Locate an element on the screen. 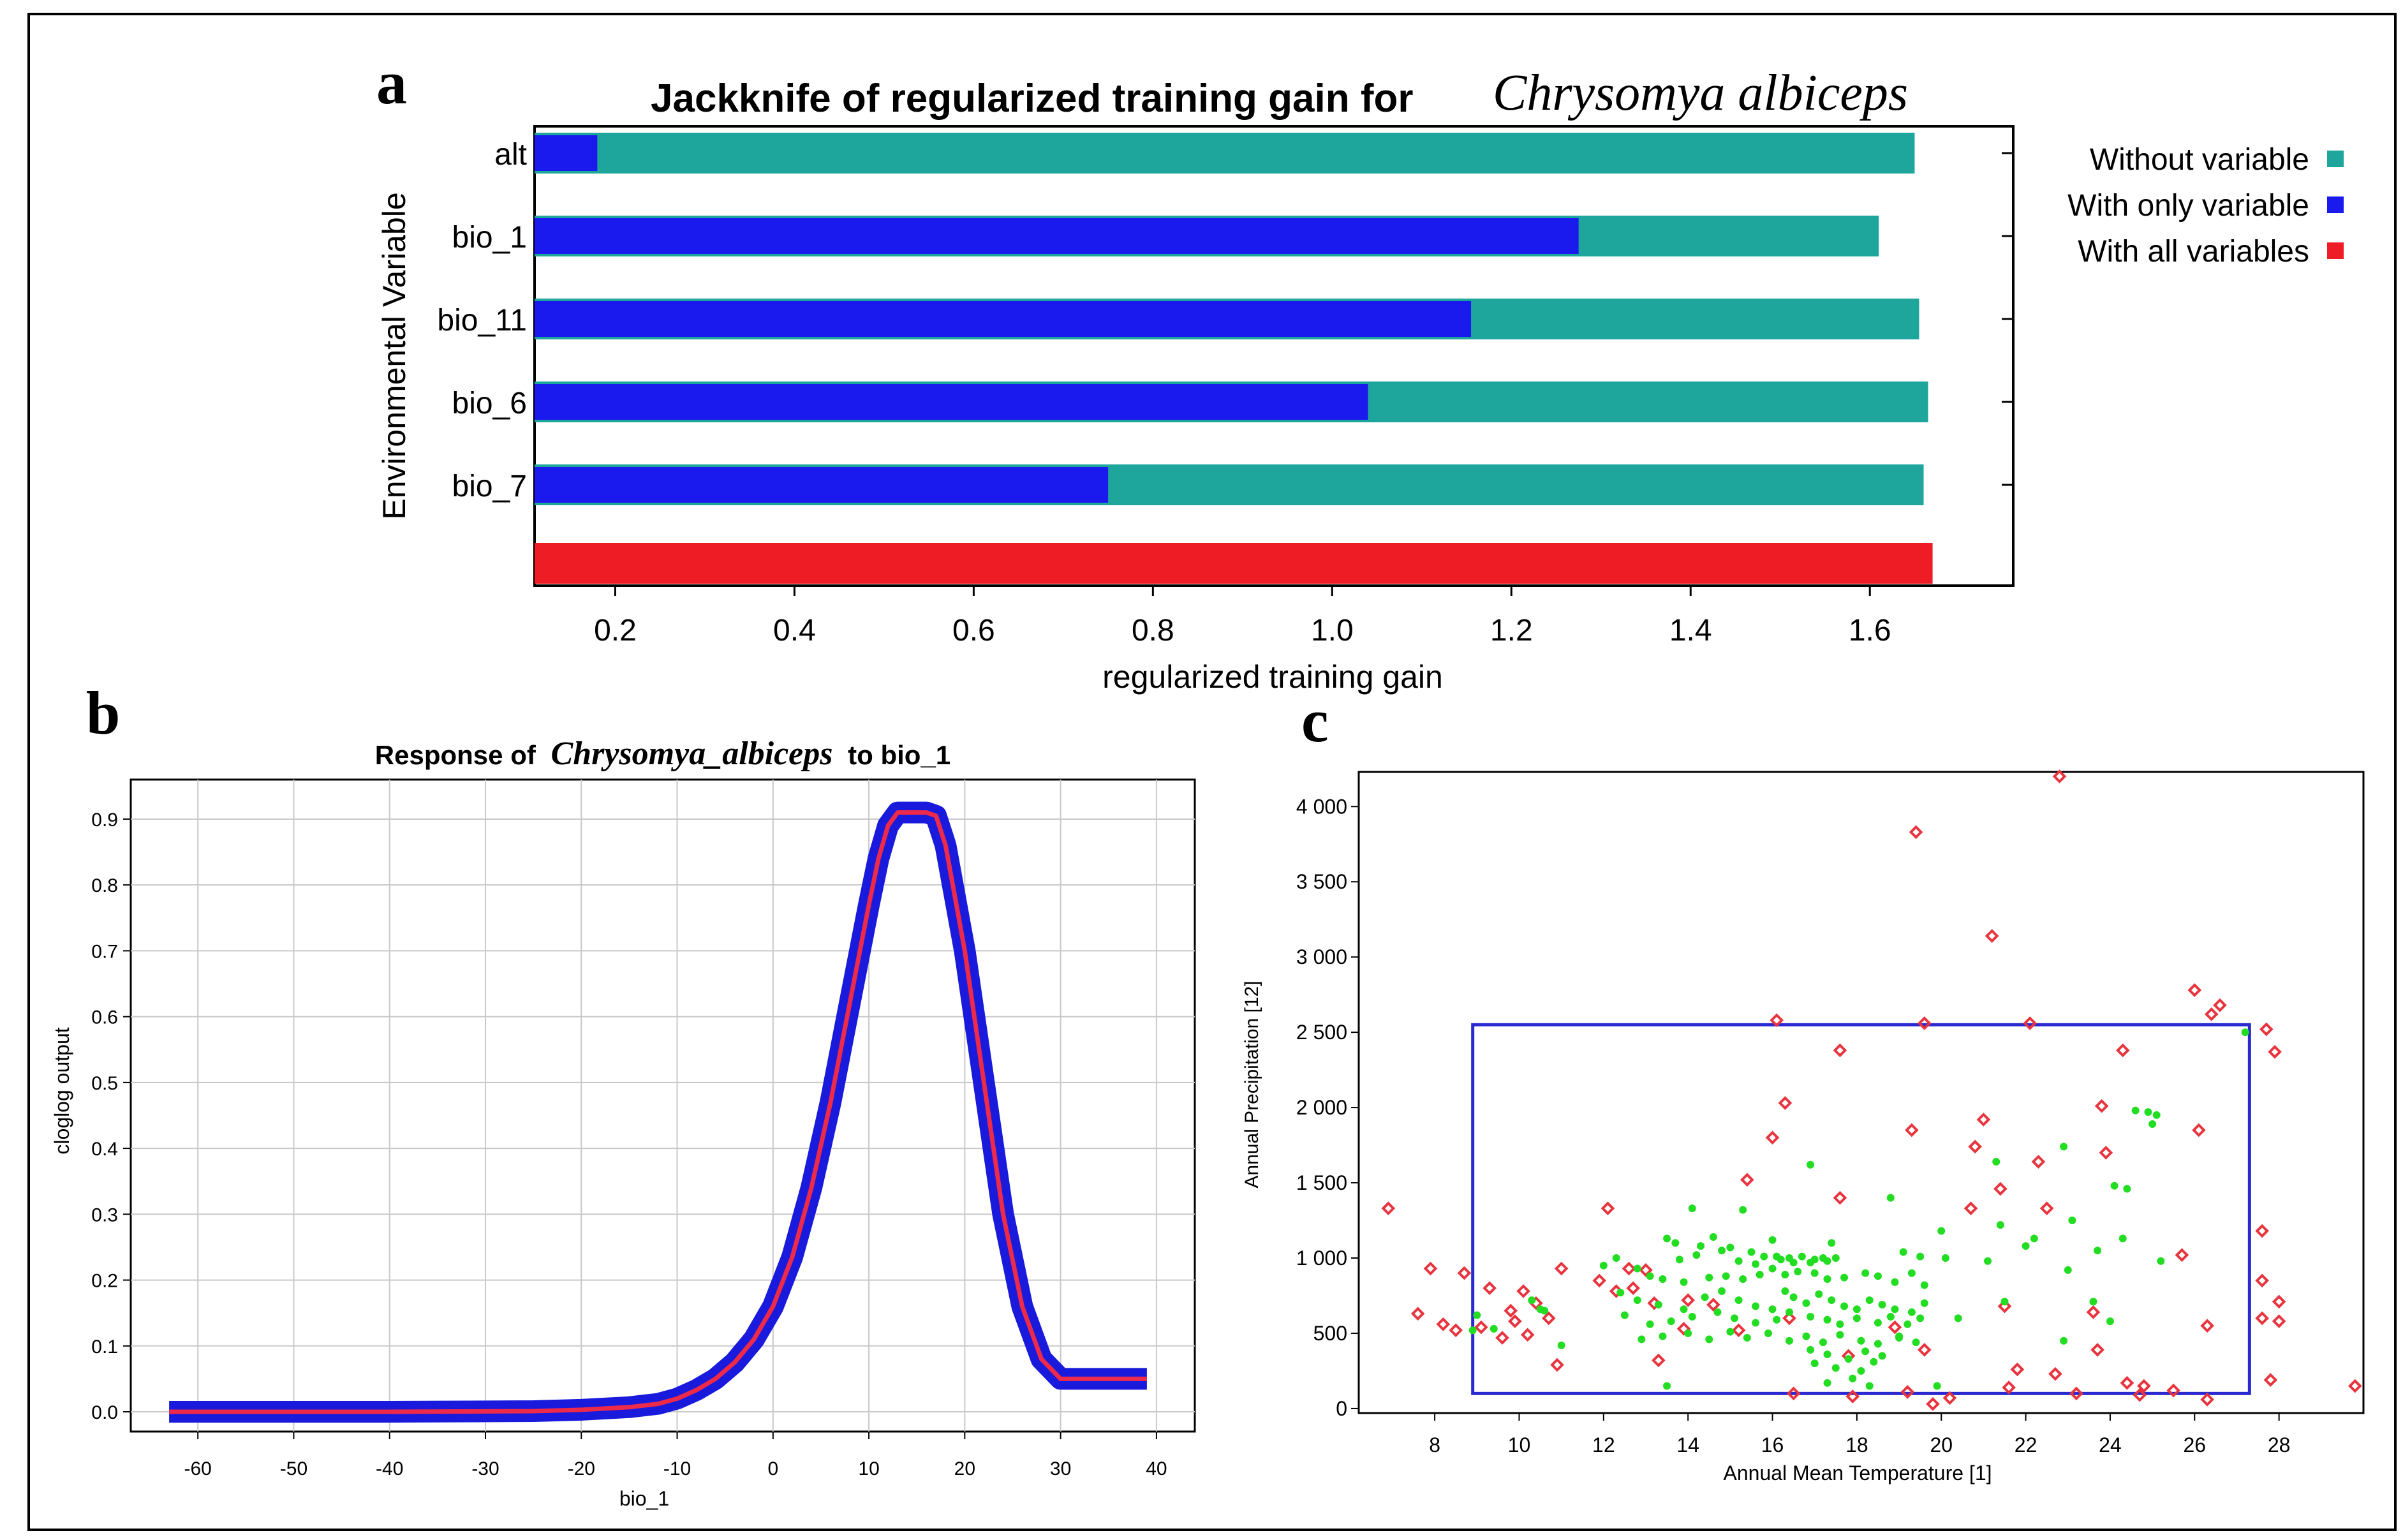  y-tick-label: 0.2 is located at coordinates (104, 1281).